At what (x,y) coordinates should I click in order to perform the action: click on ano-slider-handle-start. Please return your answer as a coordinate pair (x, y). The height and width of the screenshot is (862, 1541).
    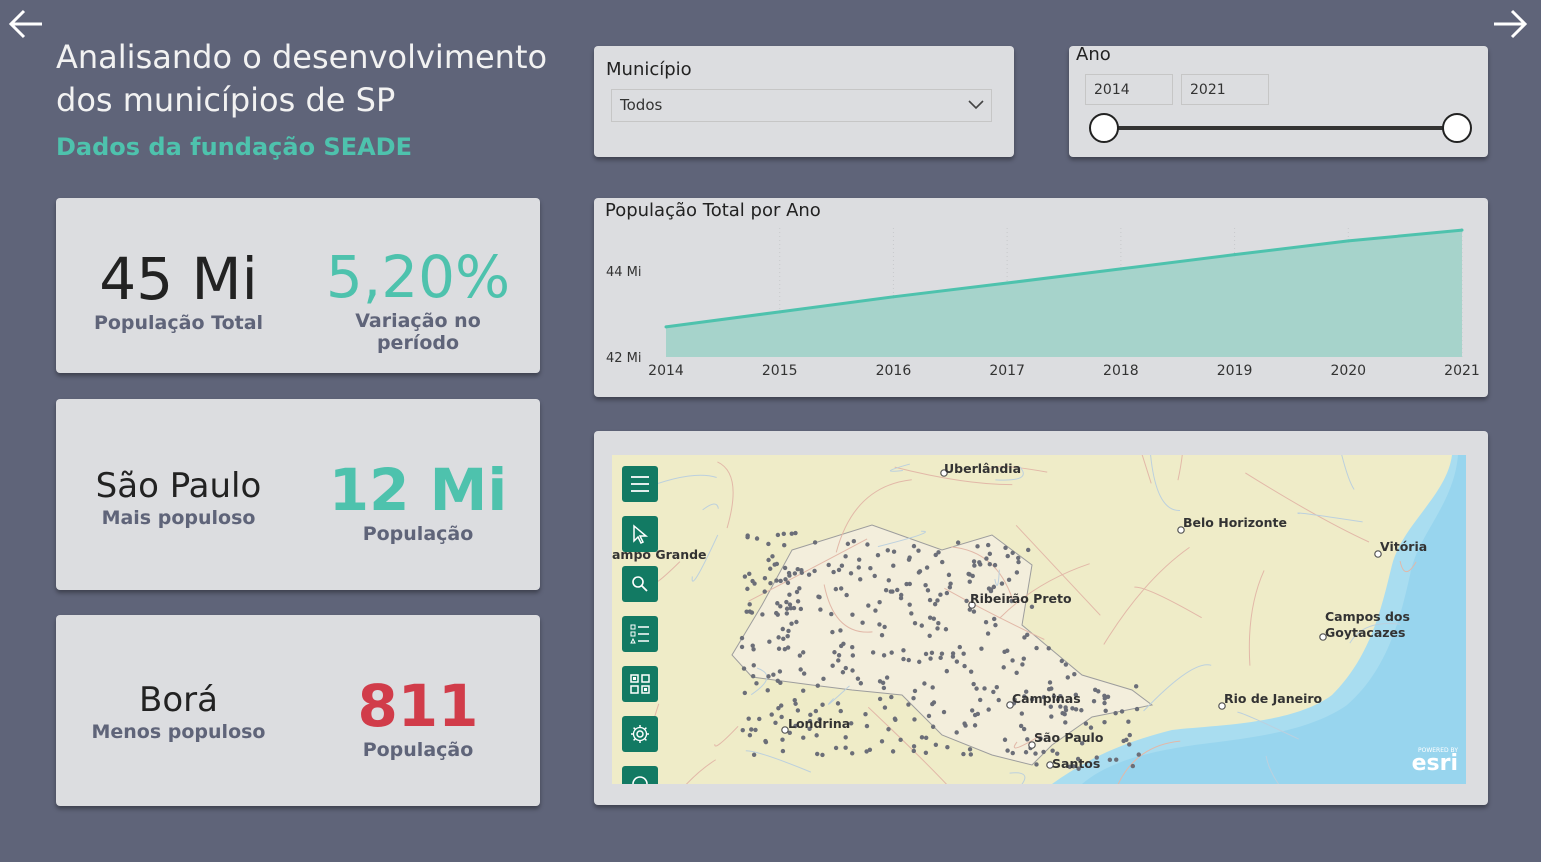
    Looking at the image, I should click on (1104, 128).